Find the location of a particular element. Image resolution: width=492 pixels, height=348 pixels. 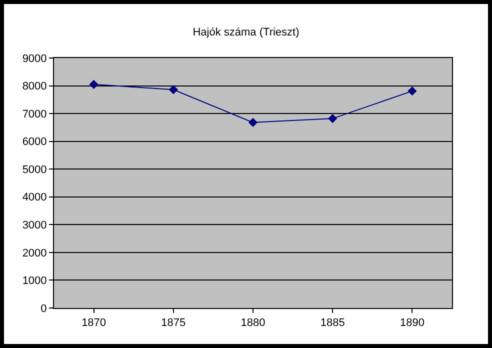

y-tick-label: 2000 is located at coordinates (34, 253).